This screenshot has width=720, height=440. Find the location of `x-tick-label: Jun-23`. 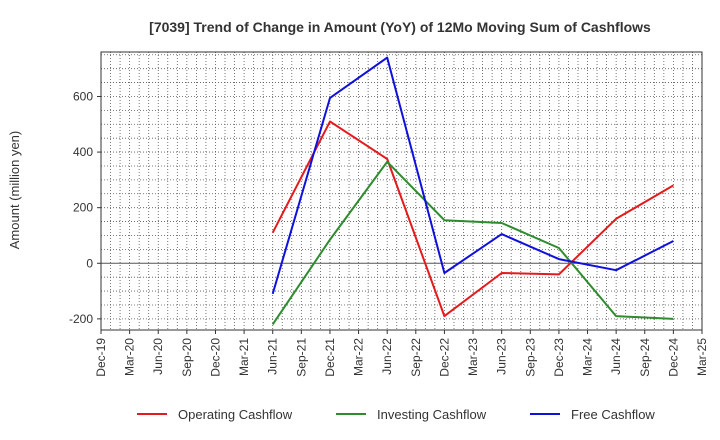

x-tick-label: Jun-23 is located at coordinates (502, 356).